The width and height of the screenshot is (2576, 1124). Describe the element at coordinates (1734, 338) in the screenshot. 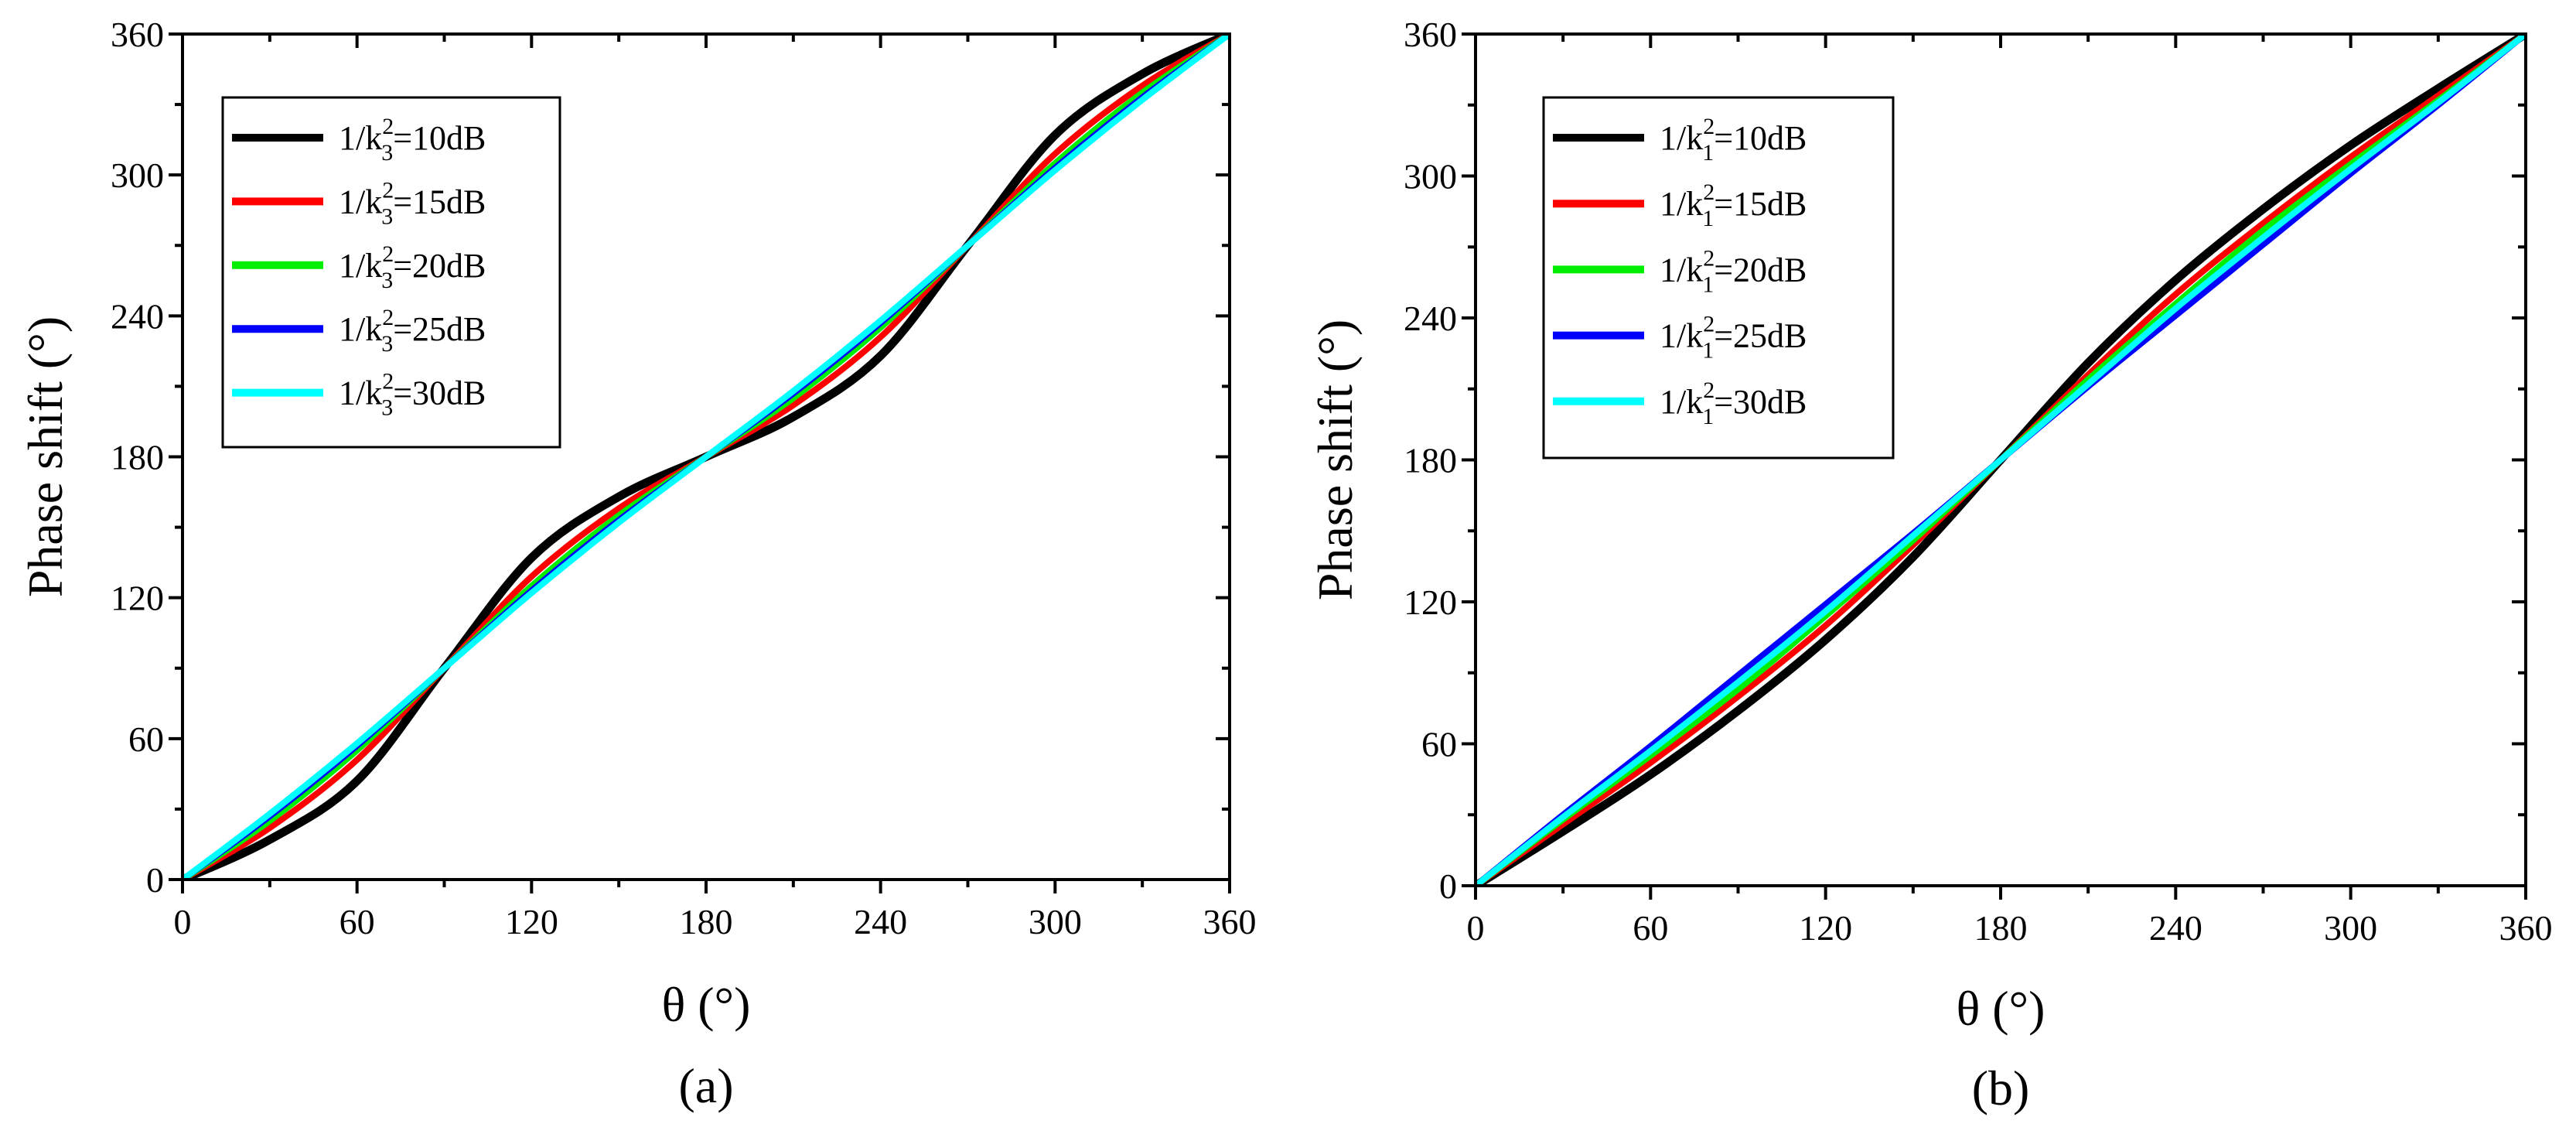

I see `legend-label: 1/k2 1=25dB` at that location.